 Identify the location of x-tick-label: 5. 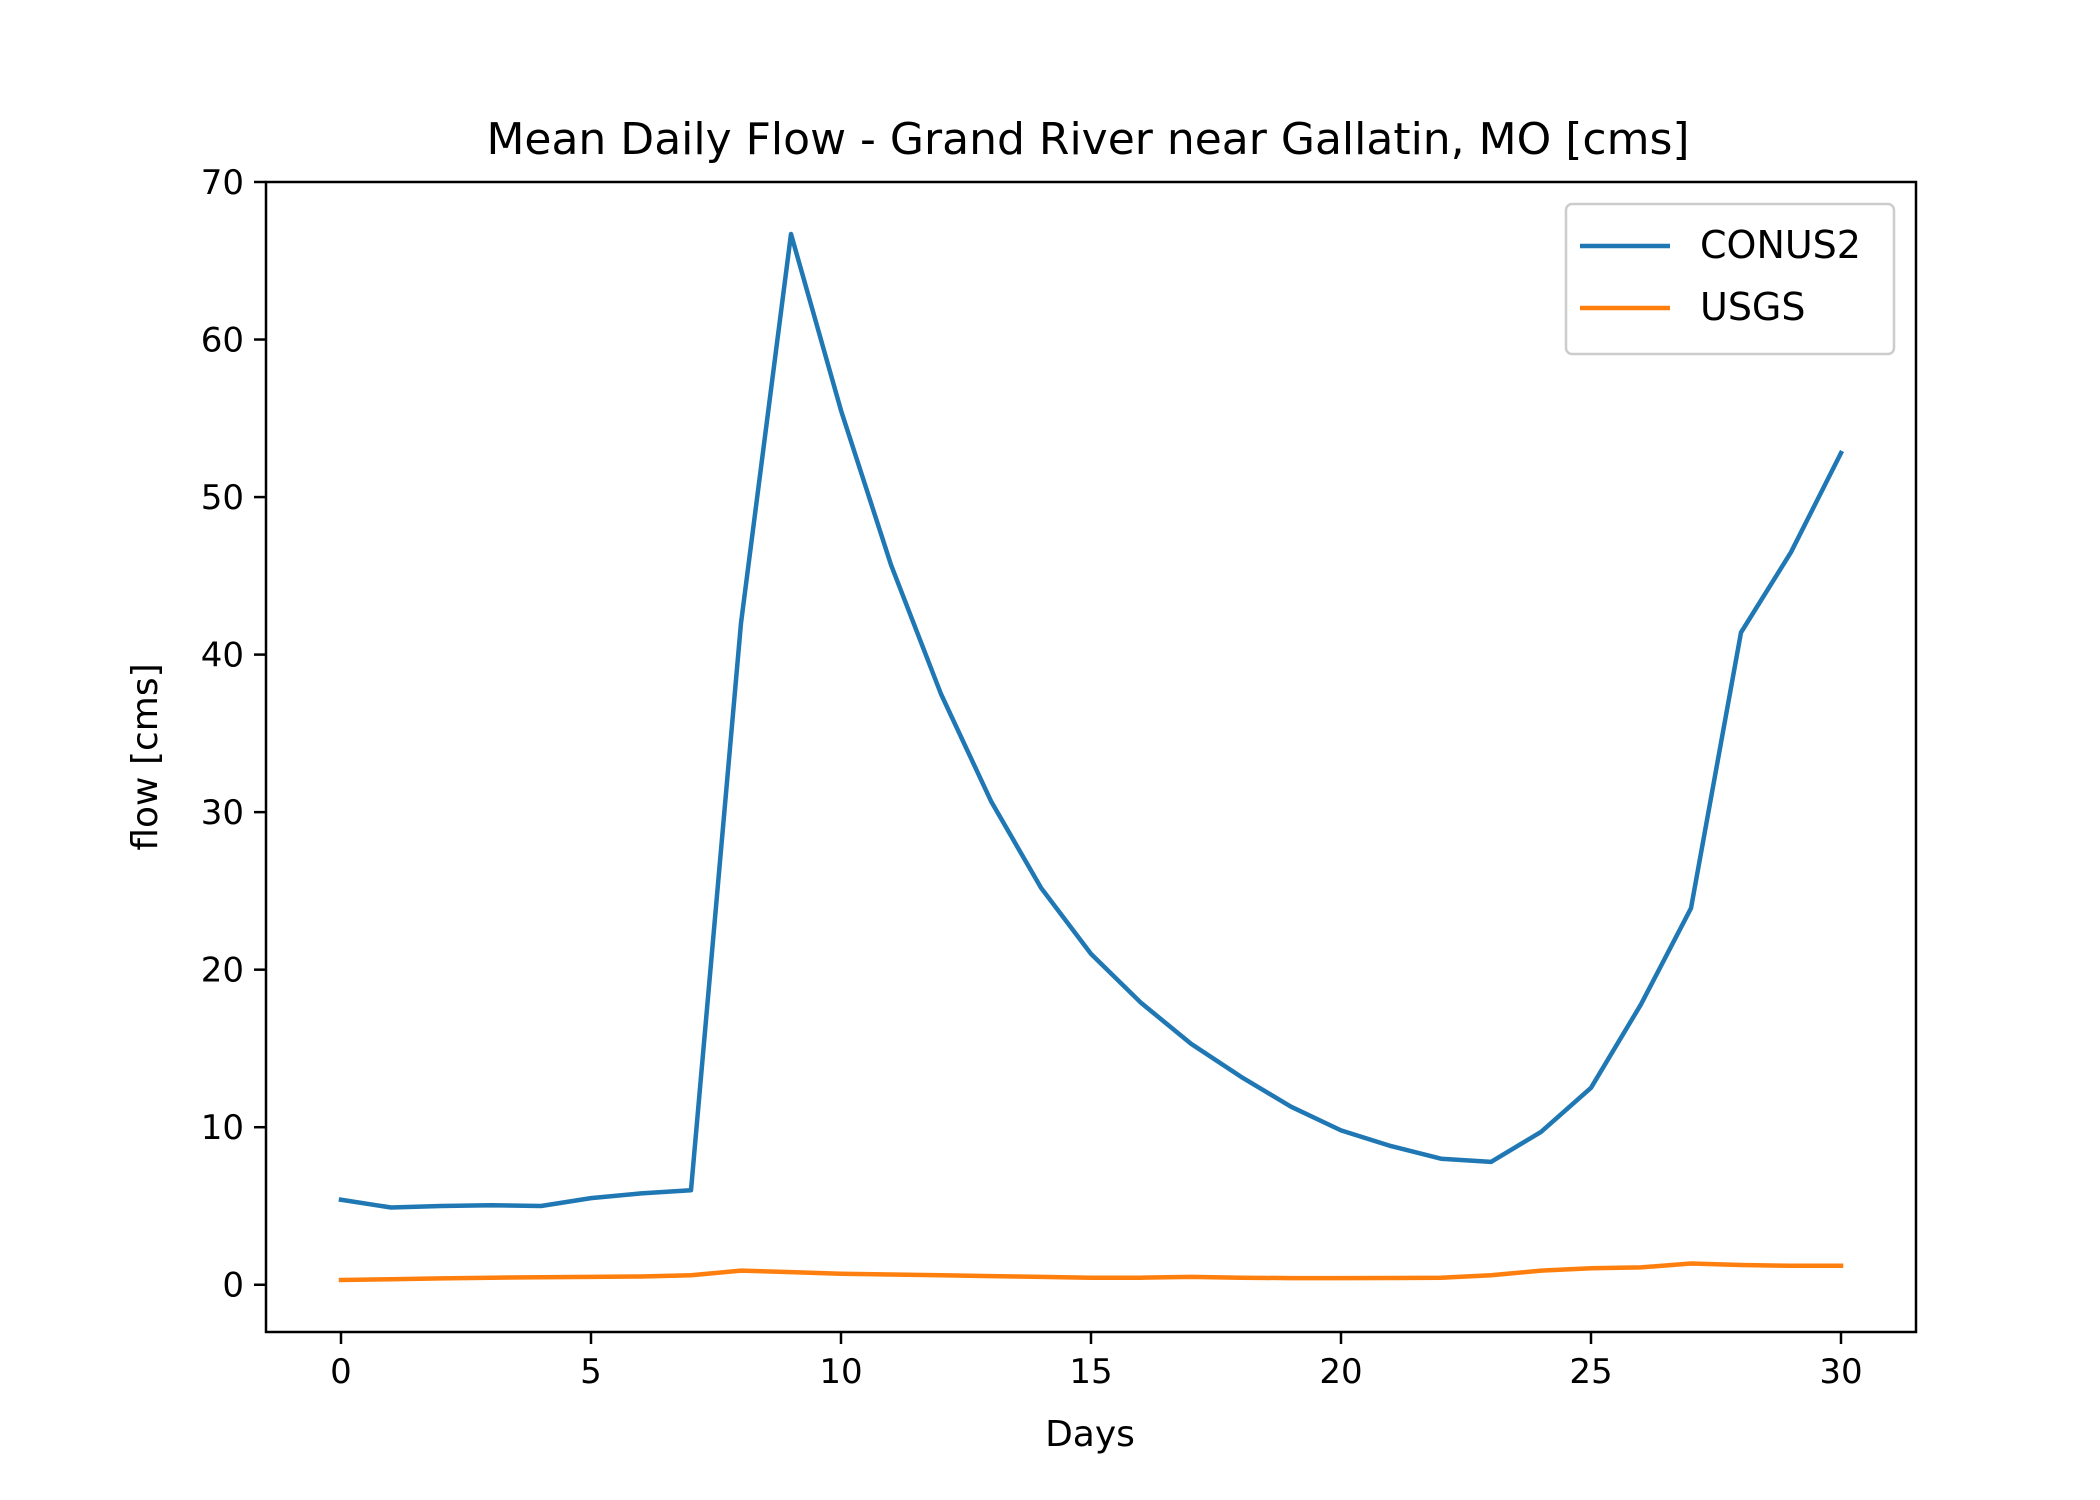
(591, 1372).